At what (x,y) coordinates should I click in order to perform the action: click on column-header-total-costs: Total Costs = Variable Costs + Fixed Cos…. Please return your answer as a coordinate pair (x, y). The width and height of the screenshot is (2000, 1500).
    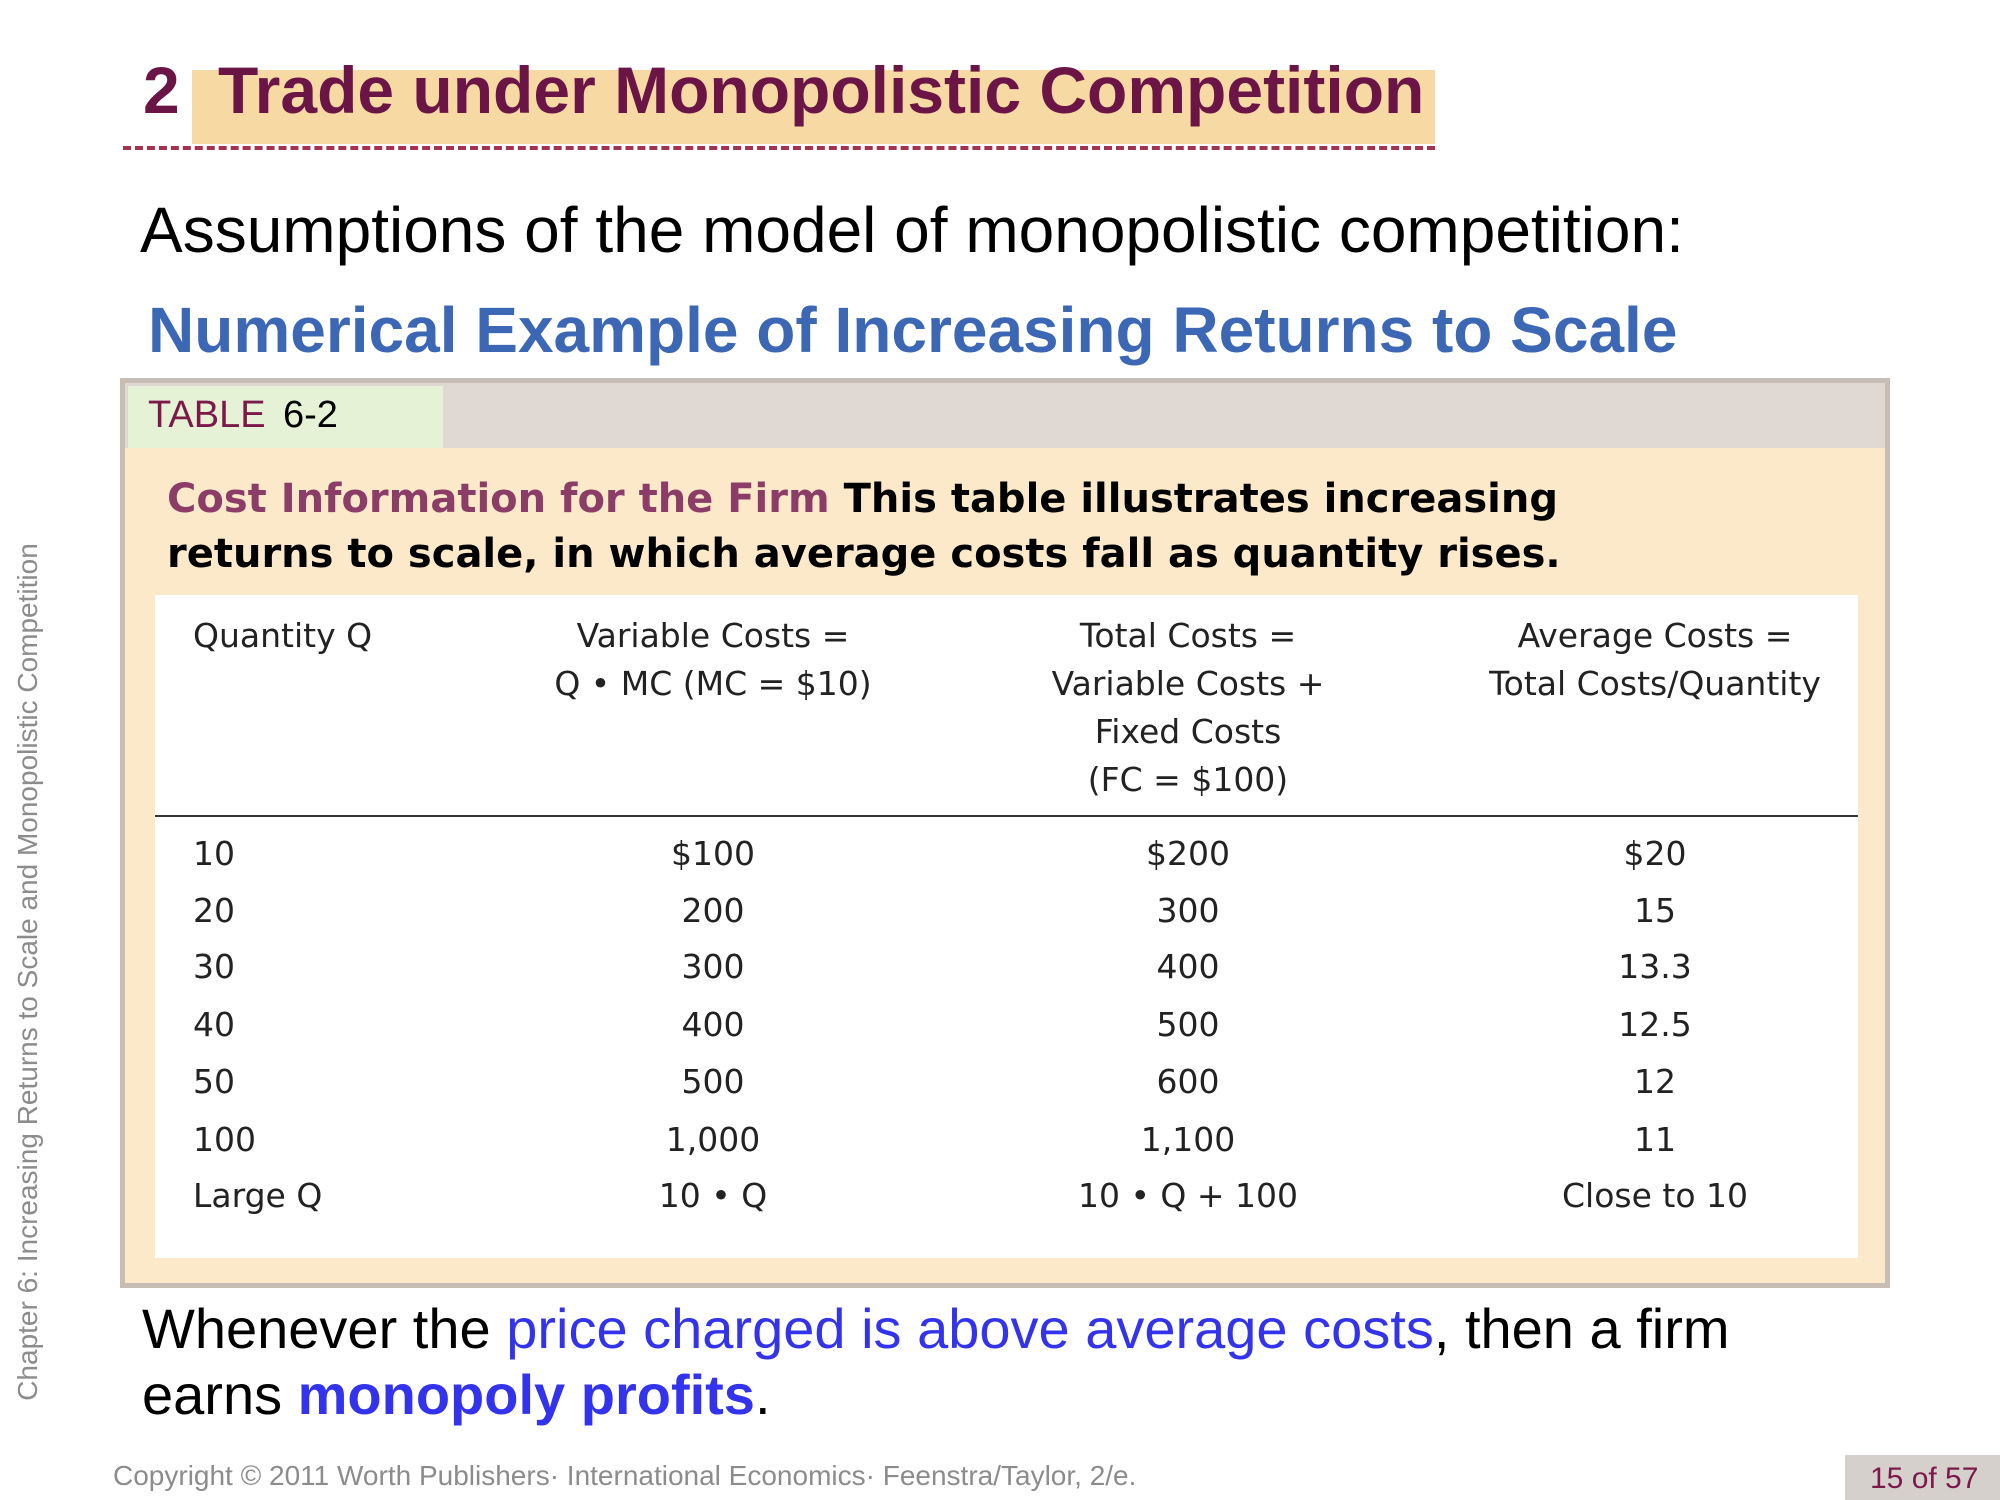
    Looking at the image, I should click on (1188, 707).